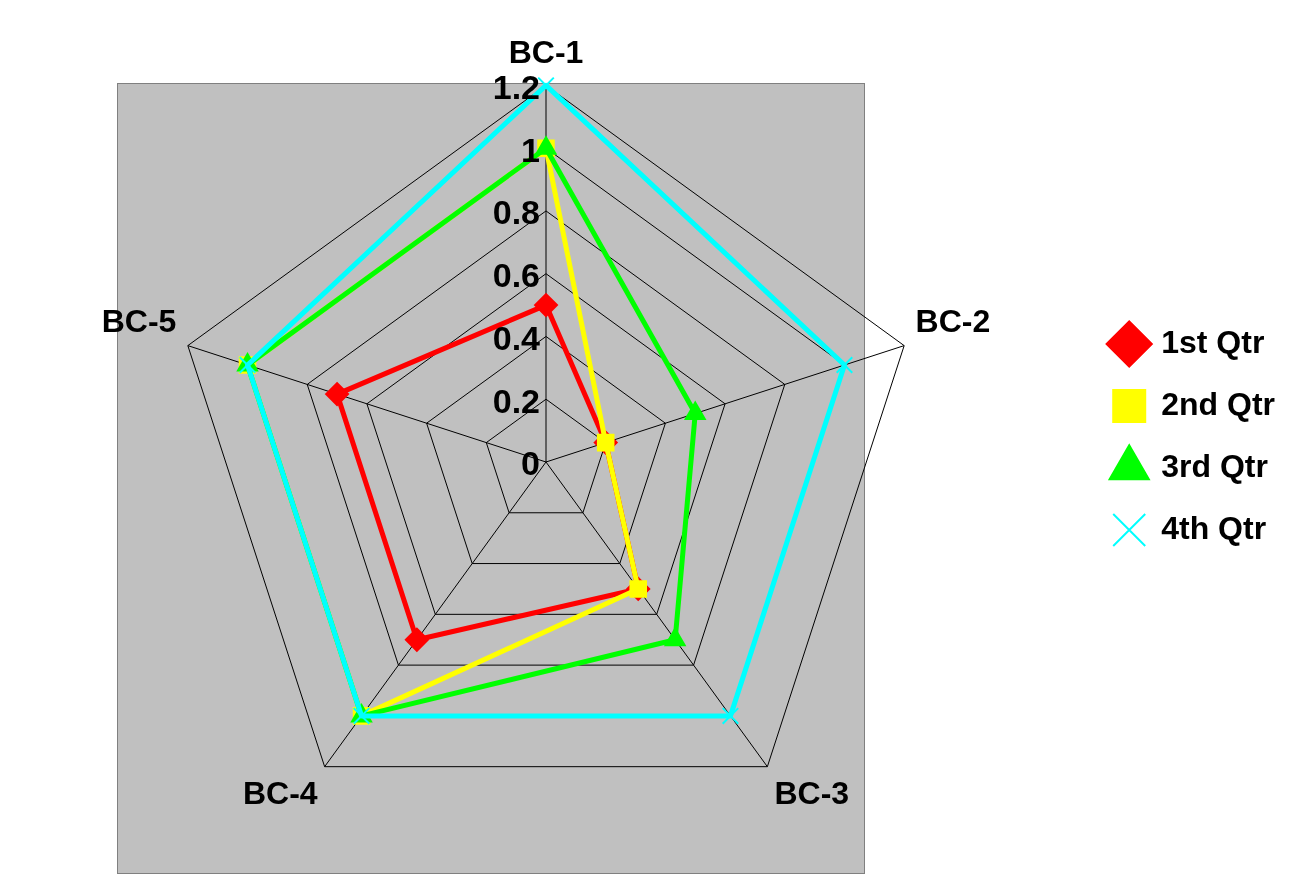  I want to click on y-tick-label: 0.8, so click(516, 212).